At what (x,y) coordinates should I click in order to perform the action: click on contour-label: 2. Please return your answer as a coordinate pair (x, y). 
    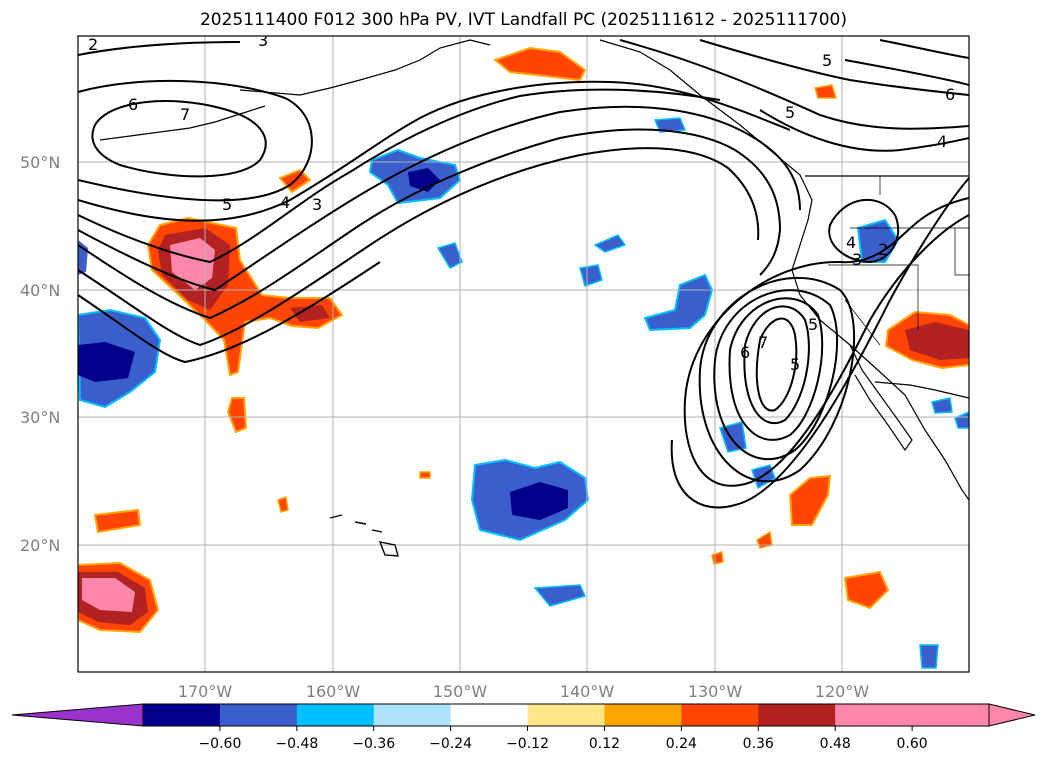
    Looking at the image, I should click on (93, 44).